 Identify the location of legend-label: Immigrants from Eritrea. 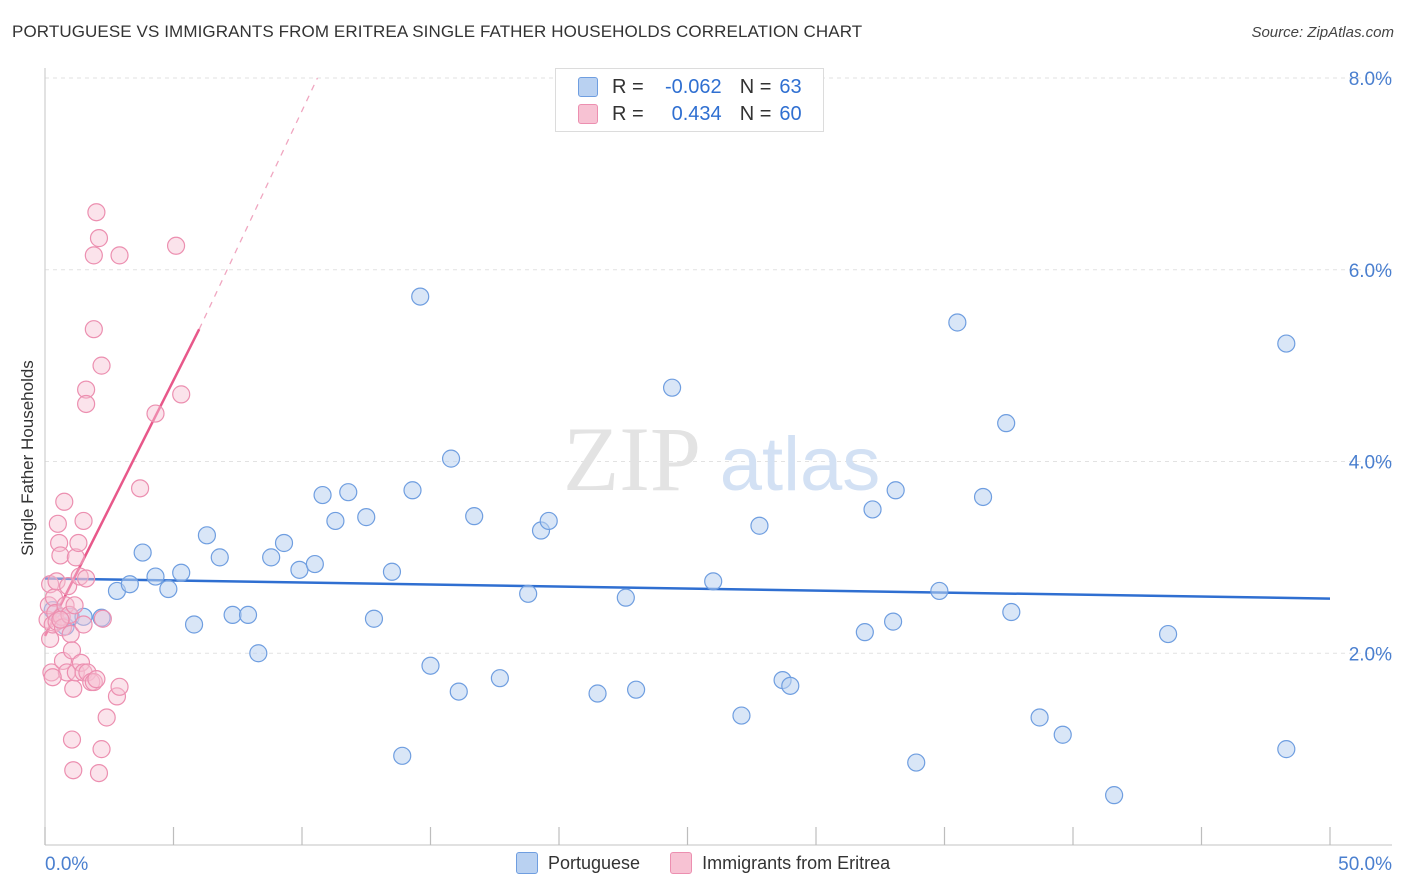
(796, 862).